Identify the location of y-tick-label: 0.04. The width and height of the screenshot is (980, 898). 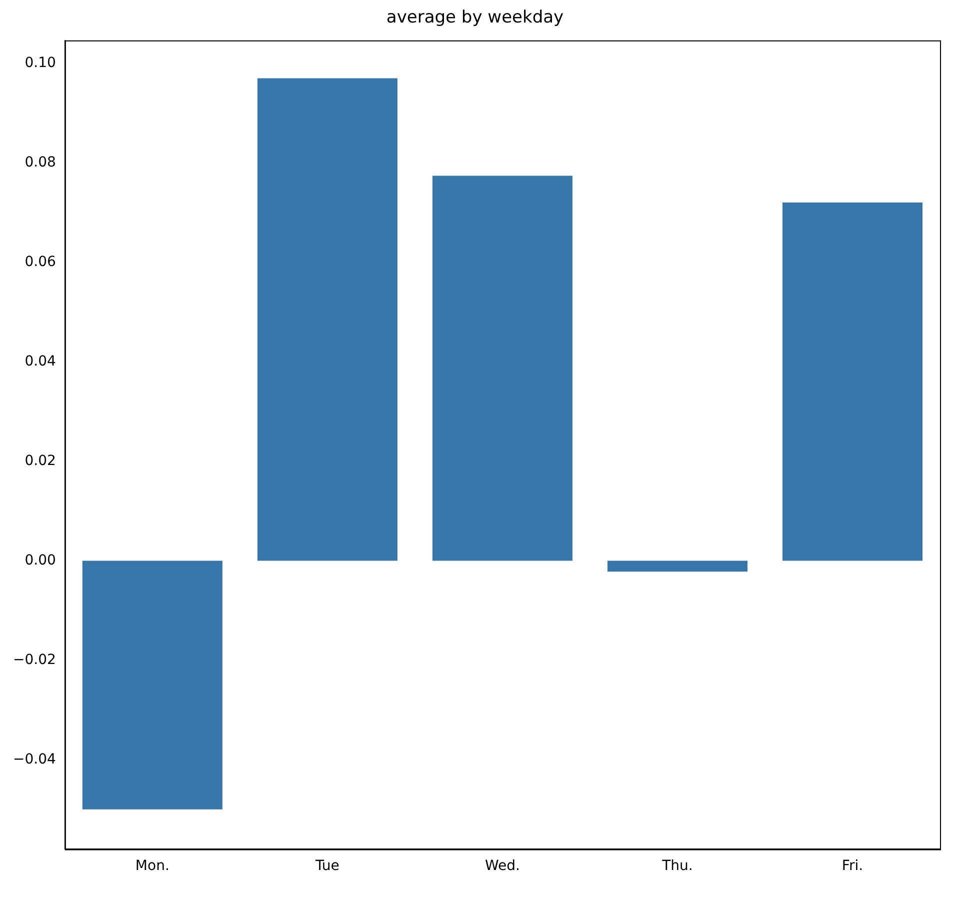
(40, 361).